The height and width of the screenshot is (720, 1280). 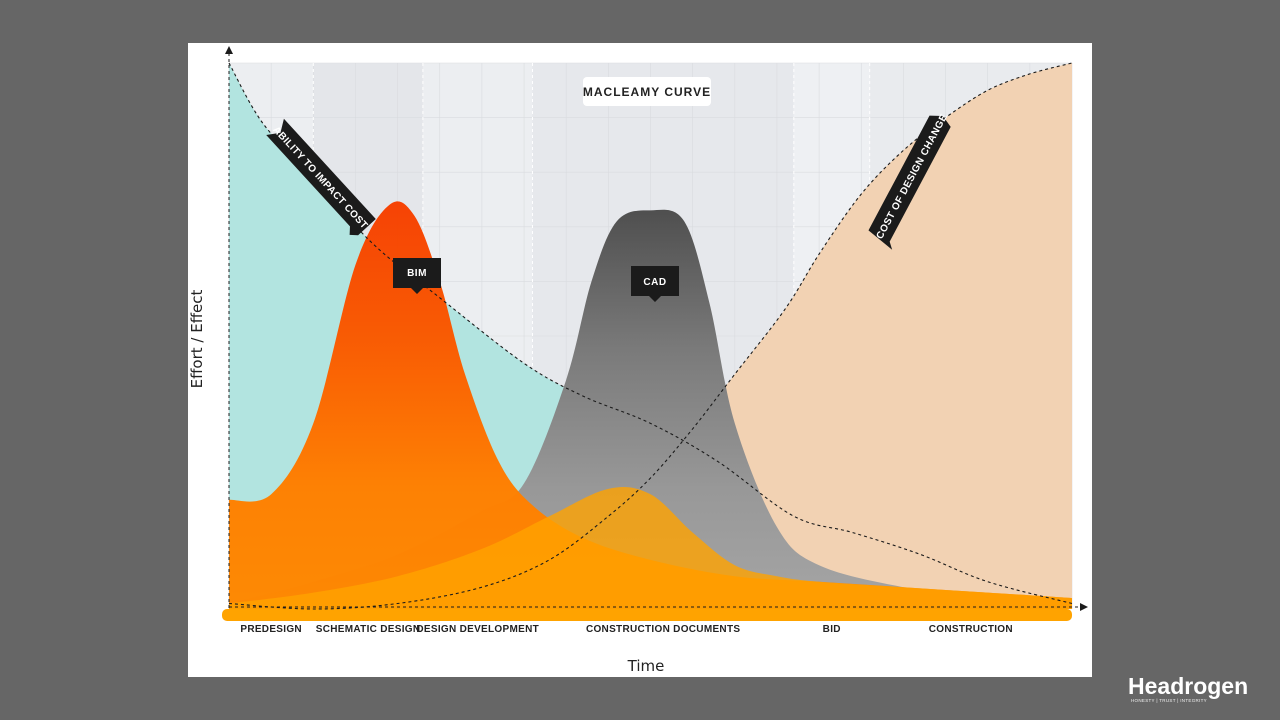 I want to click on logo-tagline: HONESTY | TRUST | INTEGRITY, so click(x=1169, y=700).